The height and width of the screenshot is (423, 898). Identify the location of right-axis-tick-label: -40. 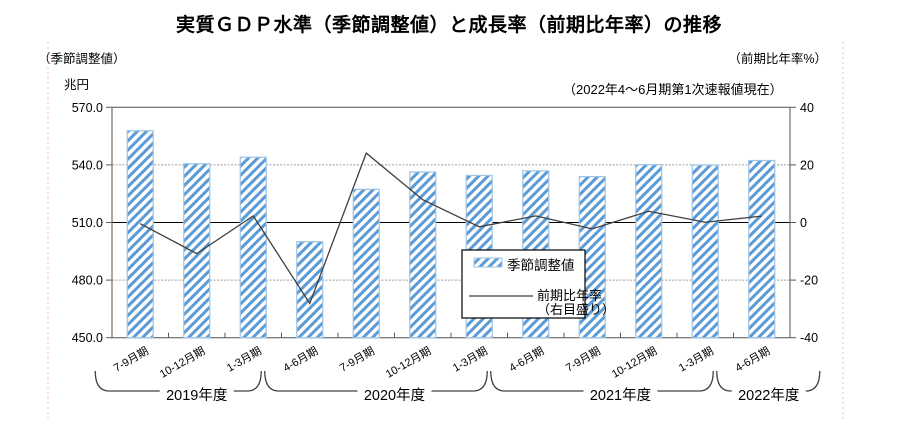
(809, 338).